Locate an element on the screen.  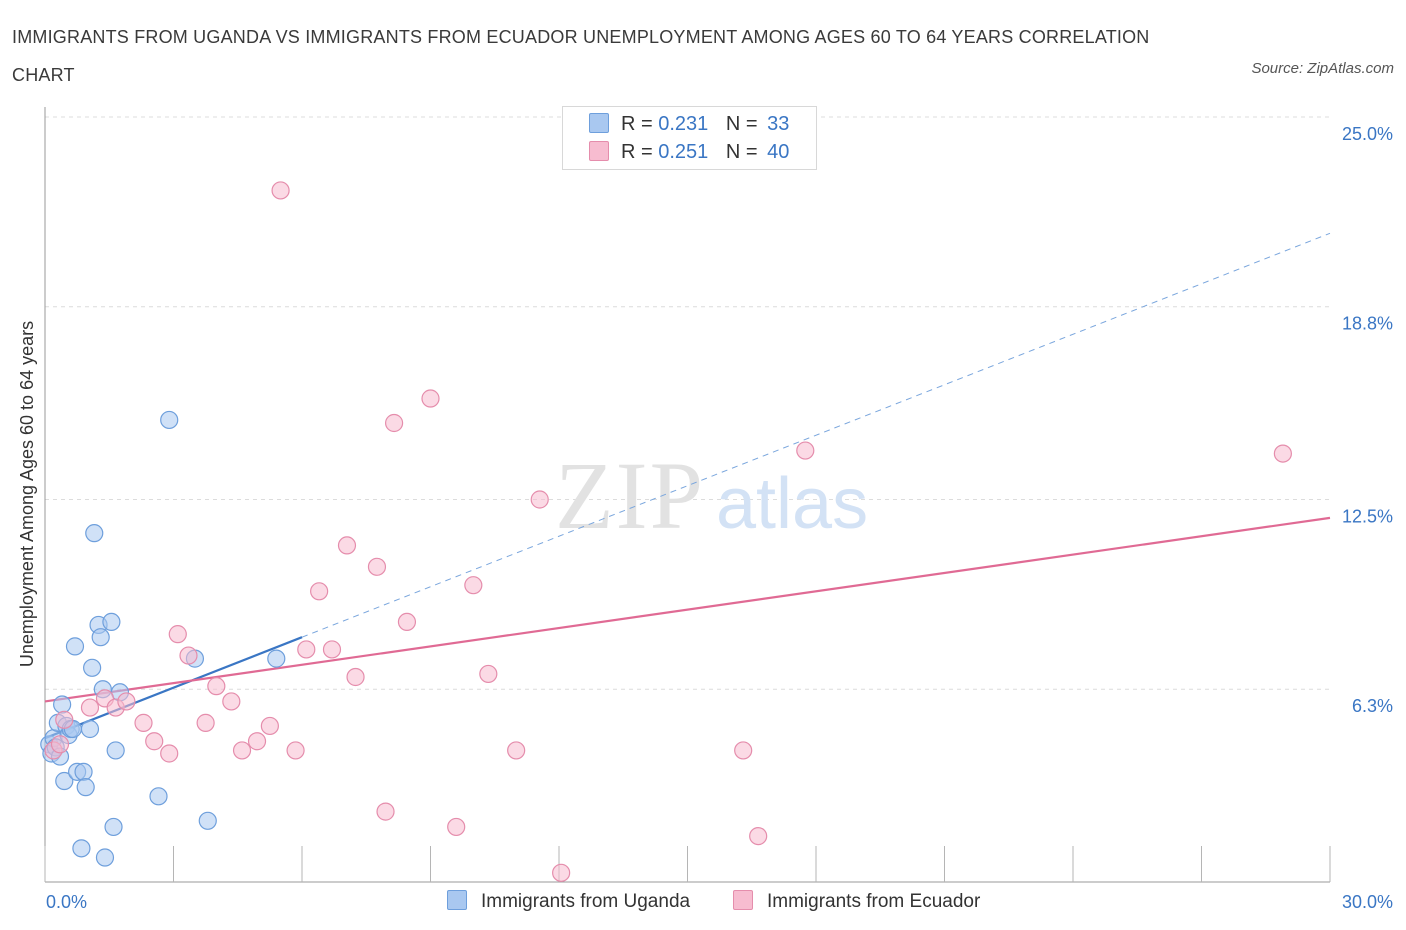
stats-row-uganda: R = 0.231 N = 33 is located at coordinates (689, 124).